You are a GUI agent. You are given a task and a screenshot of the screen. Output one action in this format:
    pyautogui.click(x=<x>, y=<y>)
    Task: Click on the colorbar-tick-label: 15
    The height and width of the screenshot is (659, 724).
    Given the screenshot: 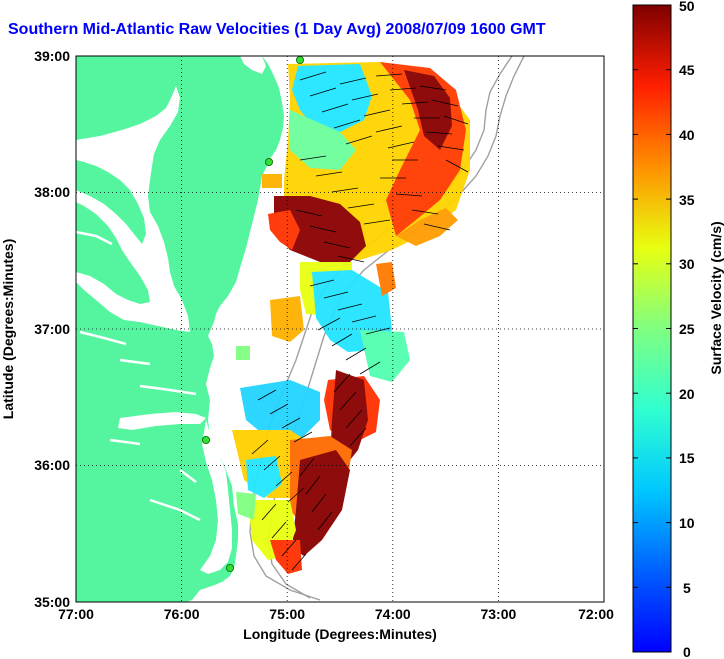 What is the action you would take?
    pyautogui.click(x=687, y=458)
    